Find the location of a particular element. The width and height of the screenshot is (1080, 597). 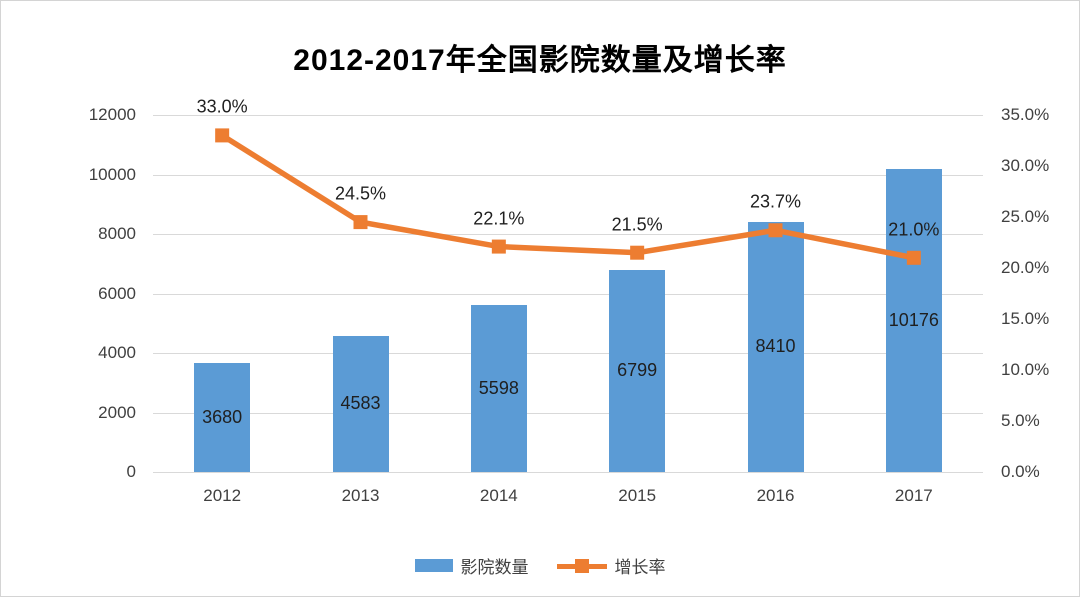

bar-value-label: 8410 is located at coordinates (775, 346).